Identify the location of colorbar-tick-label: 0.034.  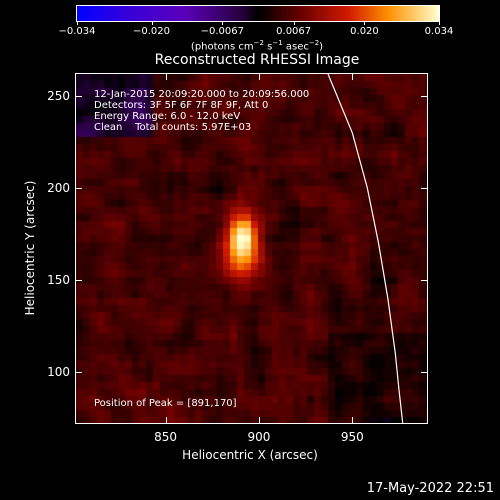
(439, 31).